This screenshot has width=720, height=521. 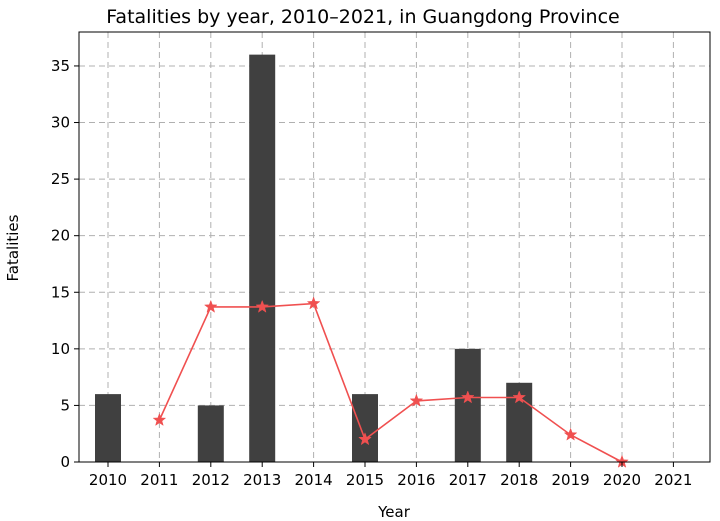 What do you see at coordinates (211, 480) in the screenshot?
I see `x-tick-label: 2012` at bounding box center [211, 480].